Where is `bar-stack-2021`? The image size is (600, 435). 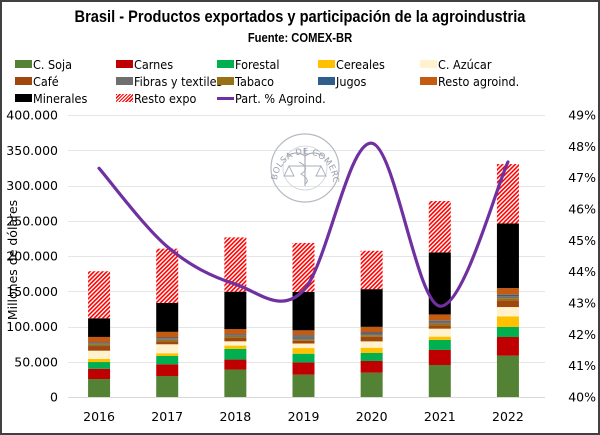 bar-stack-2021 is located at coordinates (439, 299).